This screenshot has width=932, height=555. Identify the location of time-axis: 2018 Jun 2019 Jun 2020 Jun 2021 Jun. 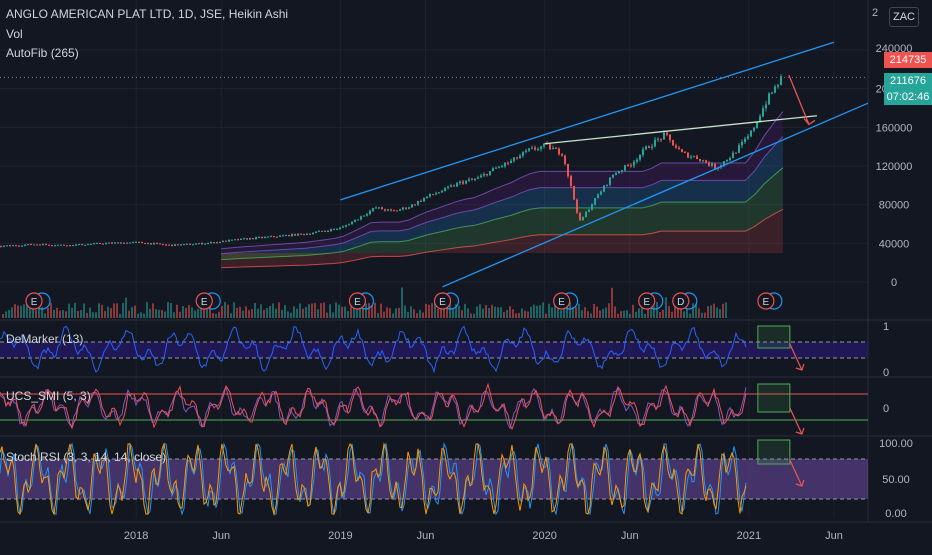
(466, 531).